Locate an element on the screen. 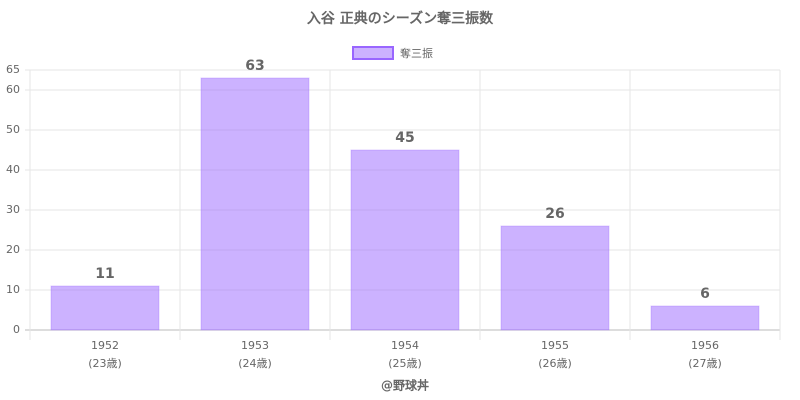 Image resolution: width=800 pixels, height=400 pixels. x-tick-sublabel: (25歳) is located at coordinates (405, 363).